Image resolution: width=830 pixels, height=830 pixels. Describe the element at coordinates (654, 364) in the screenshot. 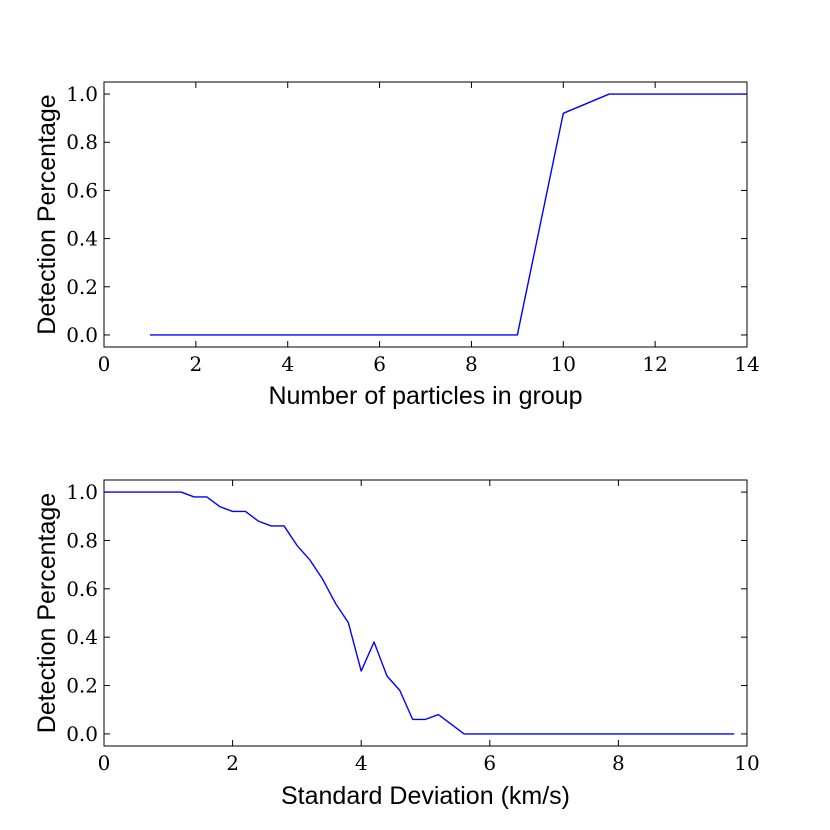

I see `x-tick-label: 12` at that location.